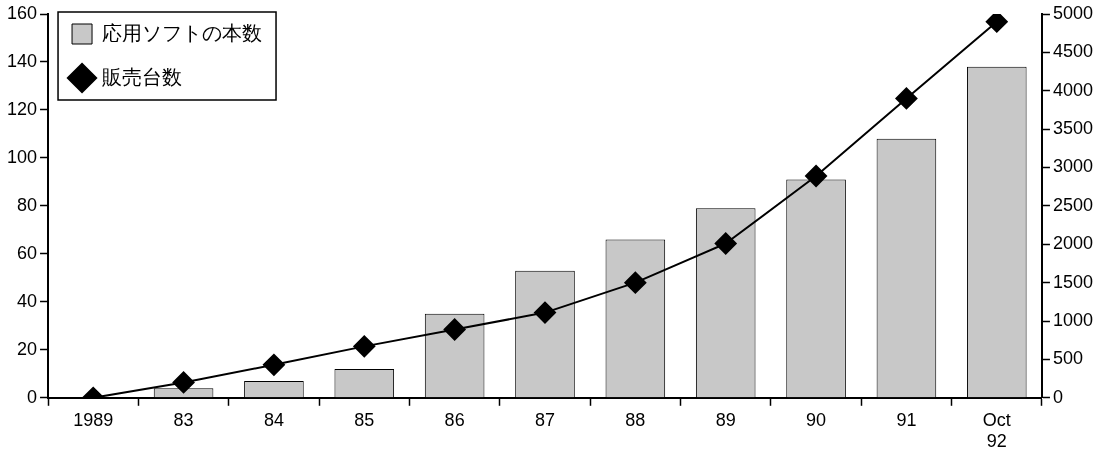 This screenshot has width=1106, height=461. Describe the element at coordinates (1072, 89) in the screenshot. I see `y2-tick-label: 4000` at that location.